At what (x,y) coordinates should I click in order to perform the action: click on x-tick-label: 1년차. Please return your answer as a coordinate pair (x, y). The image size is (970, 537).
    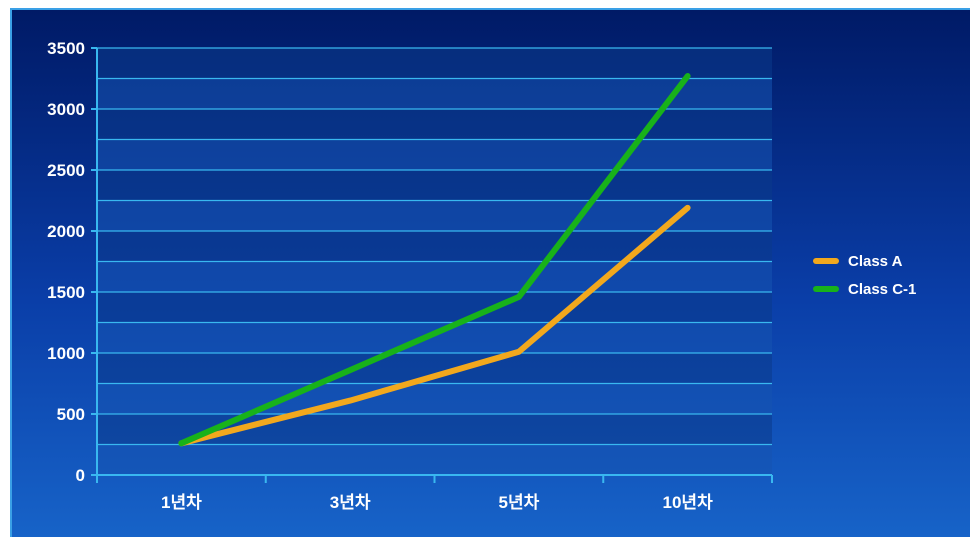
    Looking at the image, I should click on (181, 502).